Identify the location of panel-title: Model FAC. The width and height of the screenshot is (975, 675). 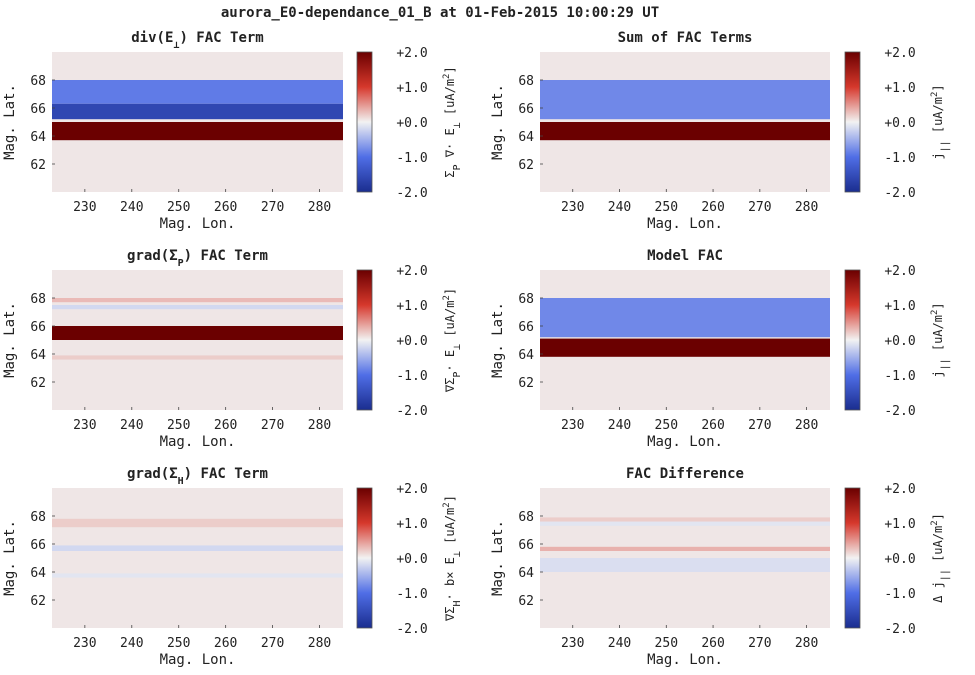
(685, 256).